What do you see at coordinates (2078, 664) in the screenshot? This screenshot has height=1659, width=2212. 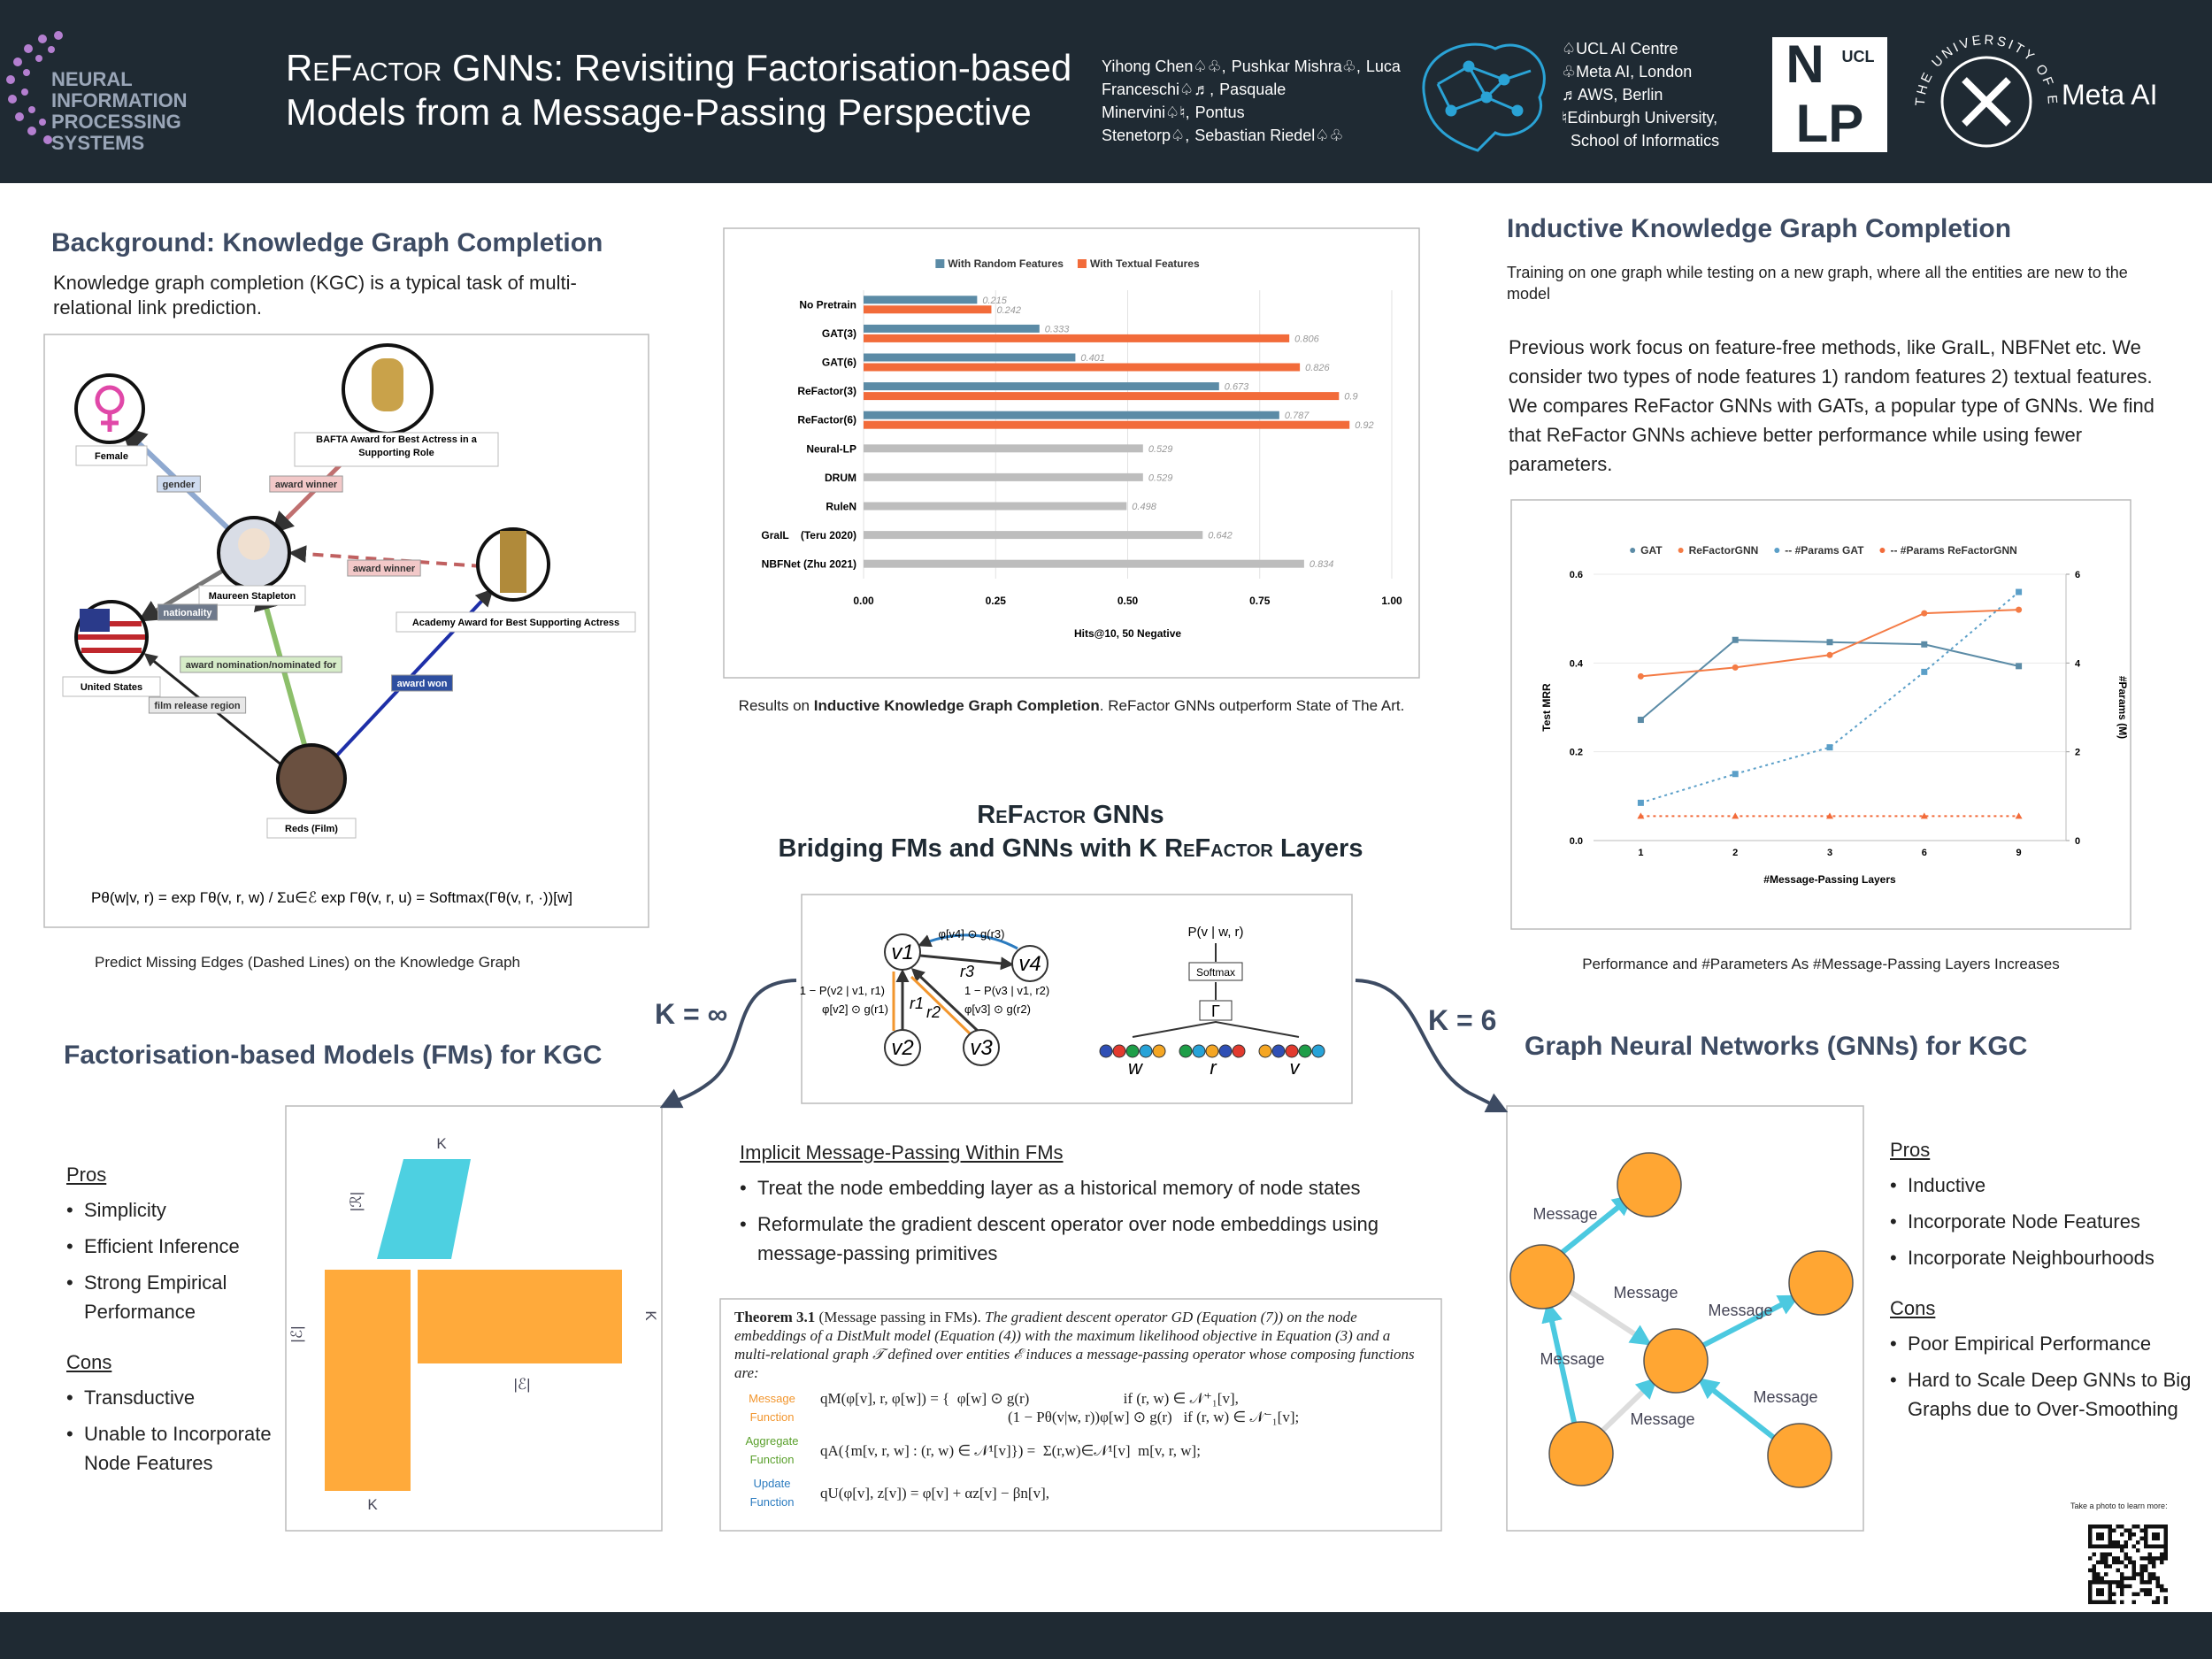 I see `y2-tick-label: 4` at bounding box center [2078, 664].